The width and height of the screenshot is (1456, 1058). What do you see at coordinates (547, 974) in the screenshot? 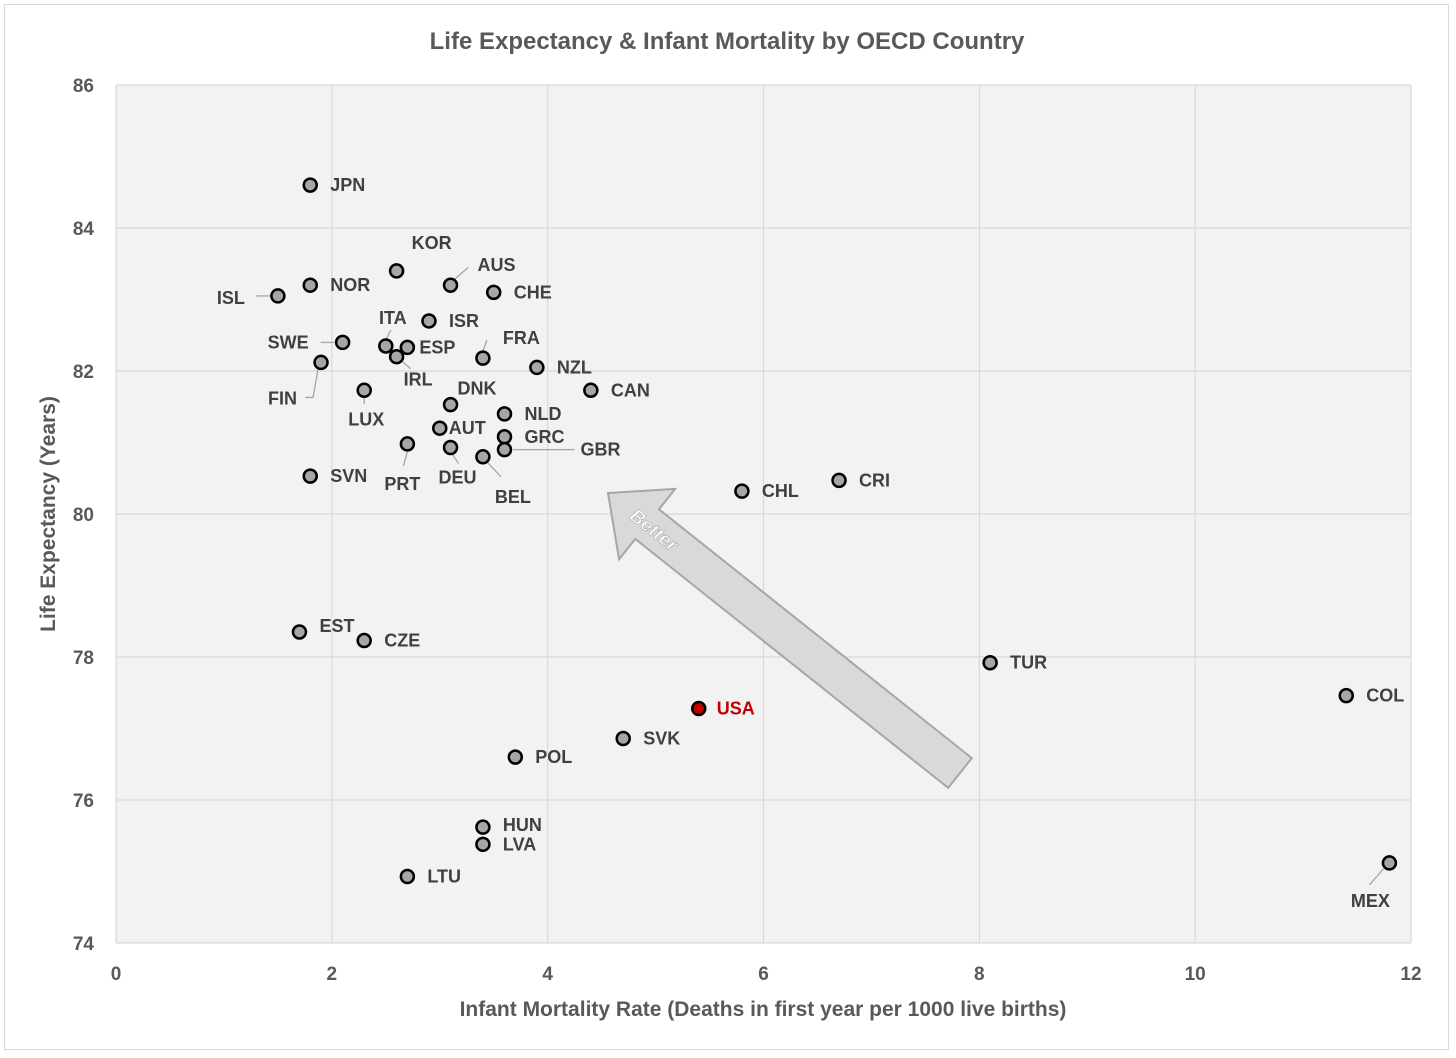
I see `x-tick-label: 4` at bounding box center [547, 974].